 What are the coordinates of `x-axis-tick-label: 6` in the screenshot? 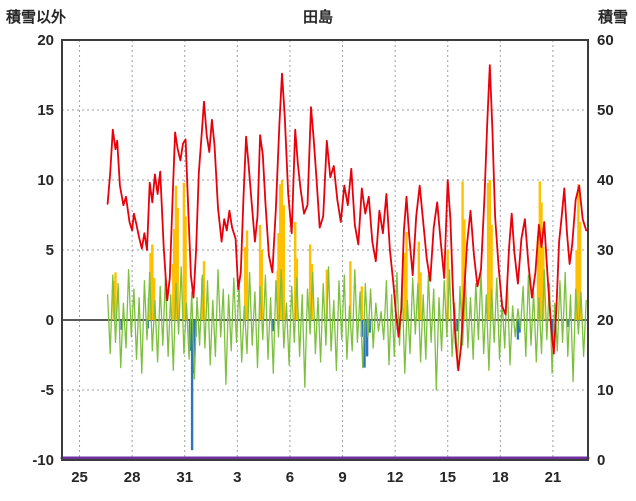 It's located at (290, 477).